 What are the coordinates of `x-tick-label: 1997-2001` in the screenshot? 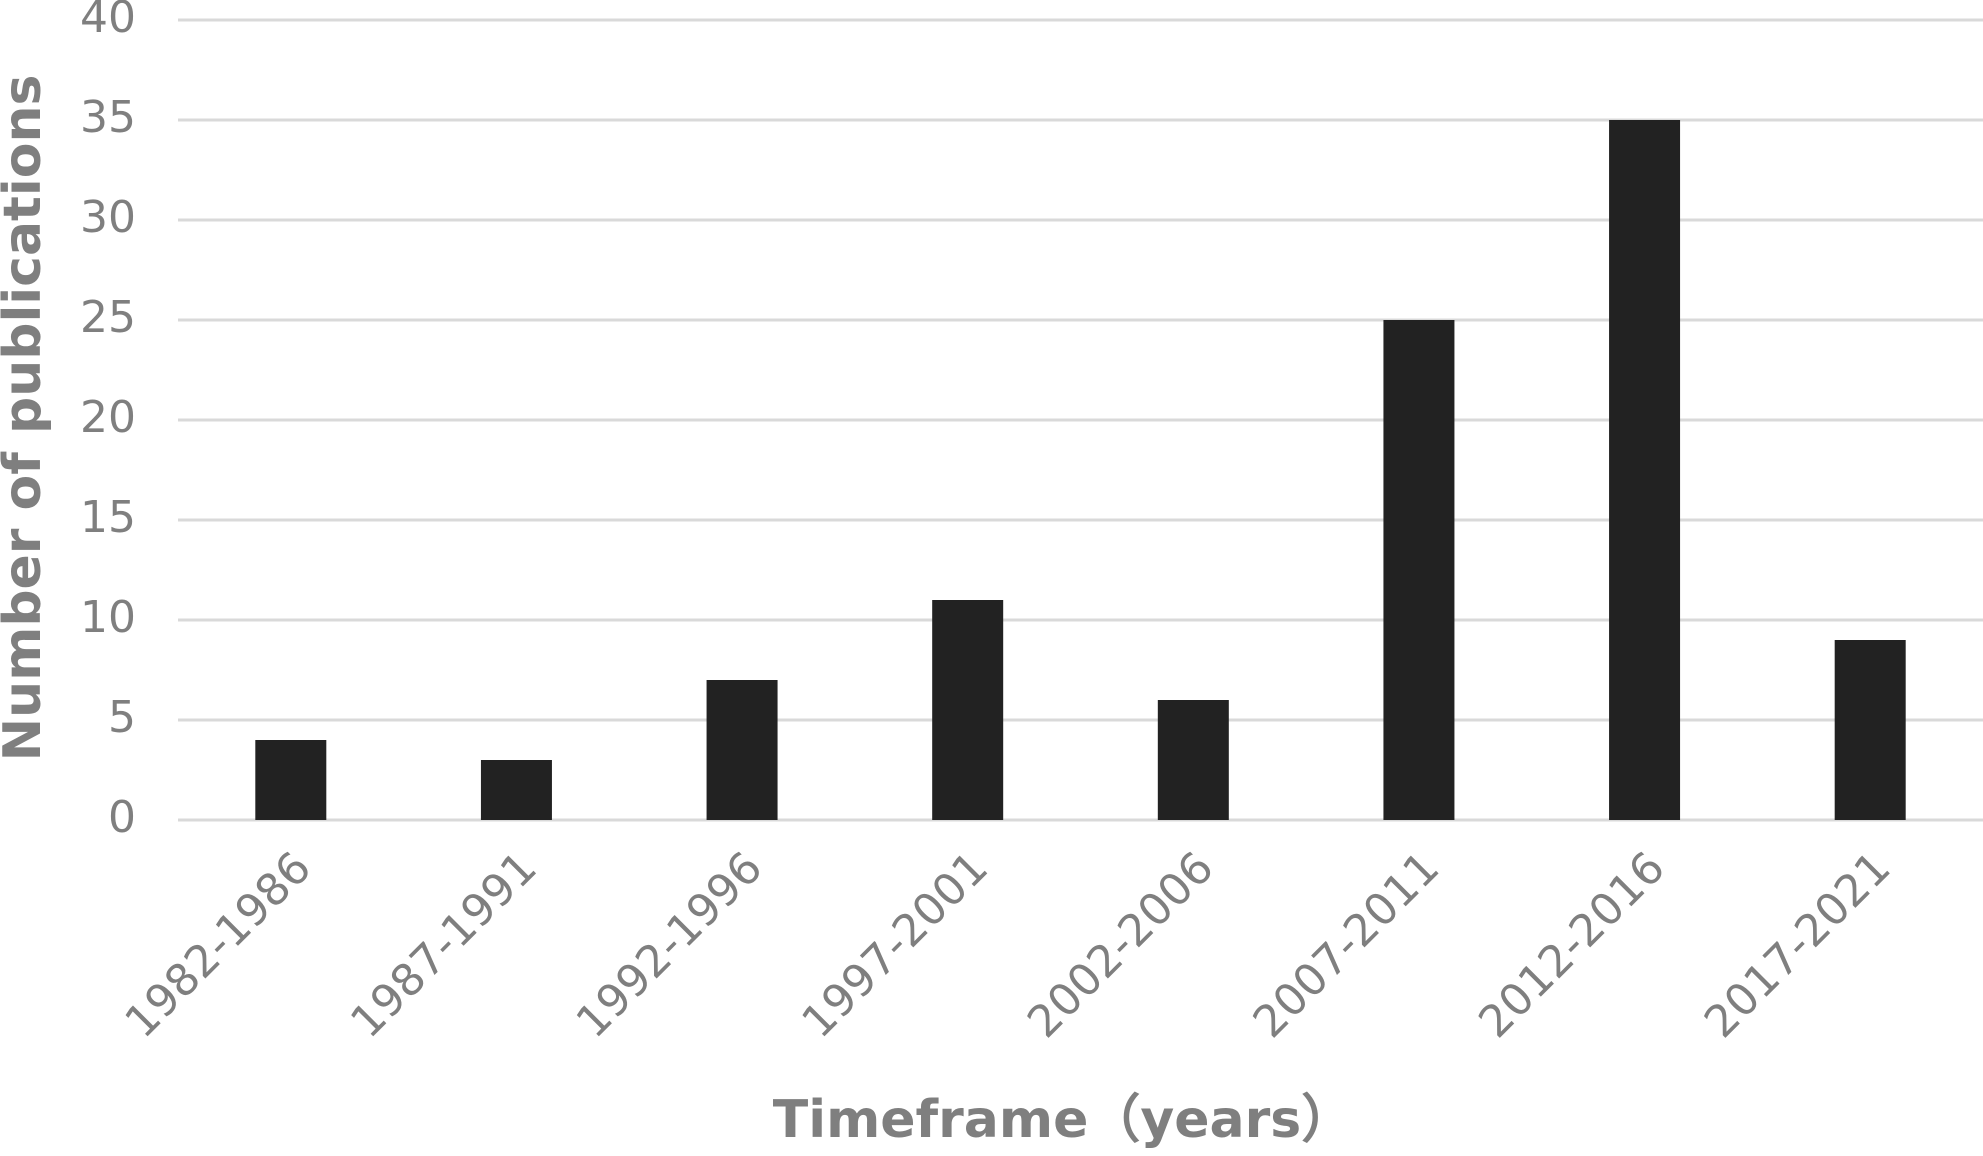 It's located at (895, 945).